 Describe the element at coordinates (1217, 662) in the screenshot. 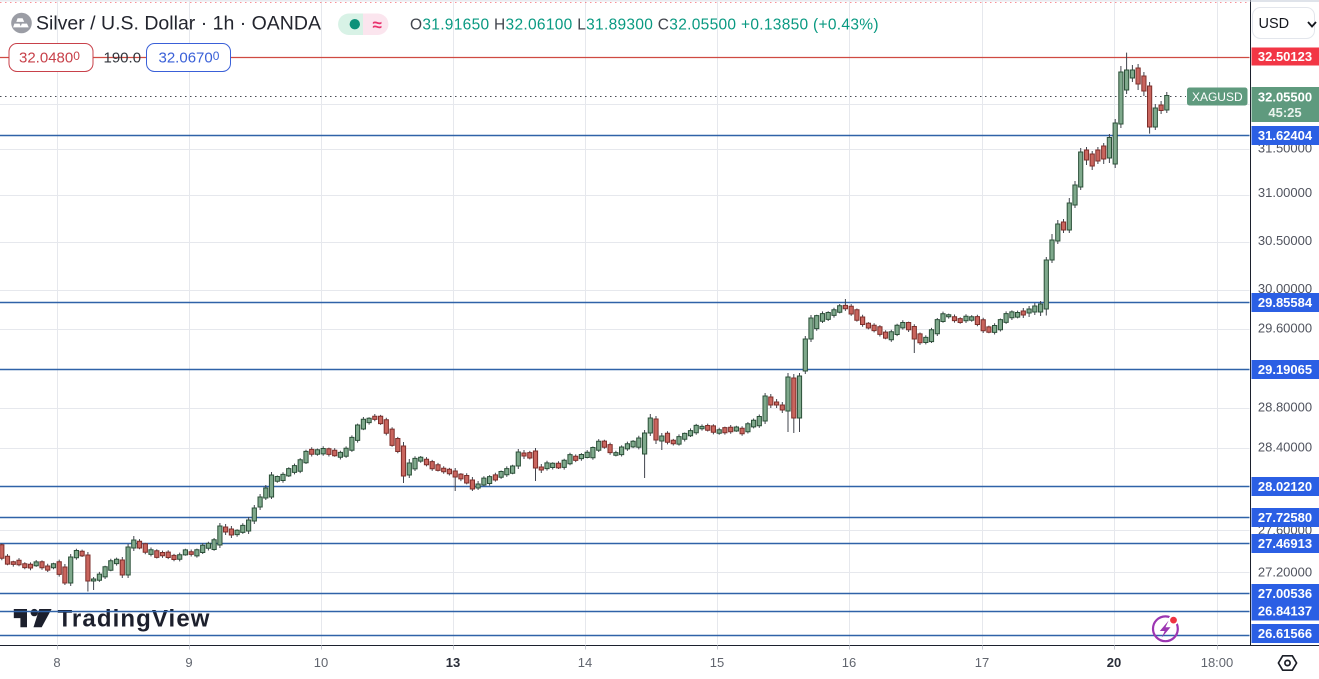

I see `svg-text: 18:00` at that location.